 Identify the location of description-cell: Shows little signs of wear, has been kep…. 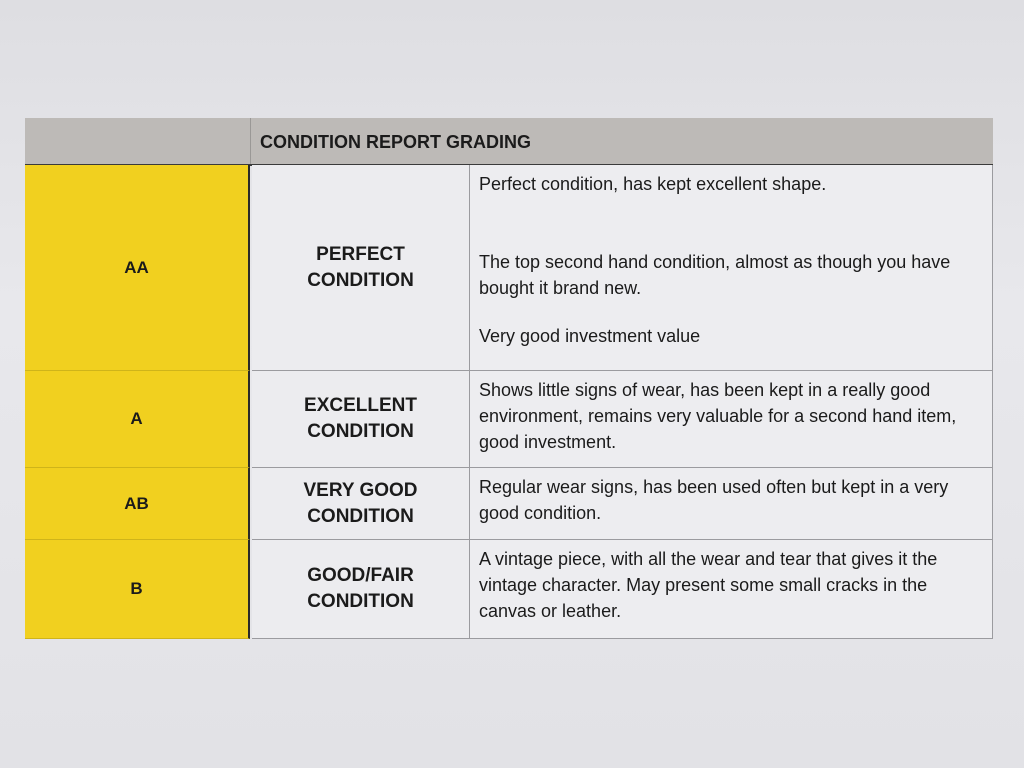
(731, 419).